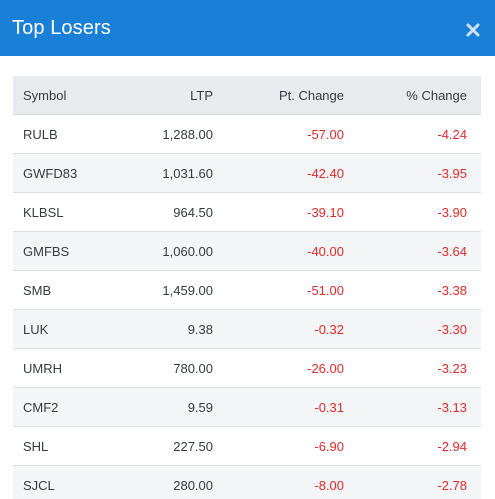  What do you see at coordinates (172, 446) in the screenshot?
I see `cell-ltp: 227.50` at bounding box center [172, 446].